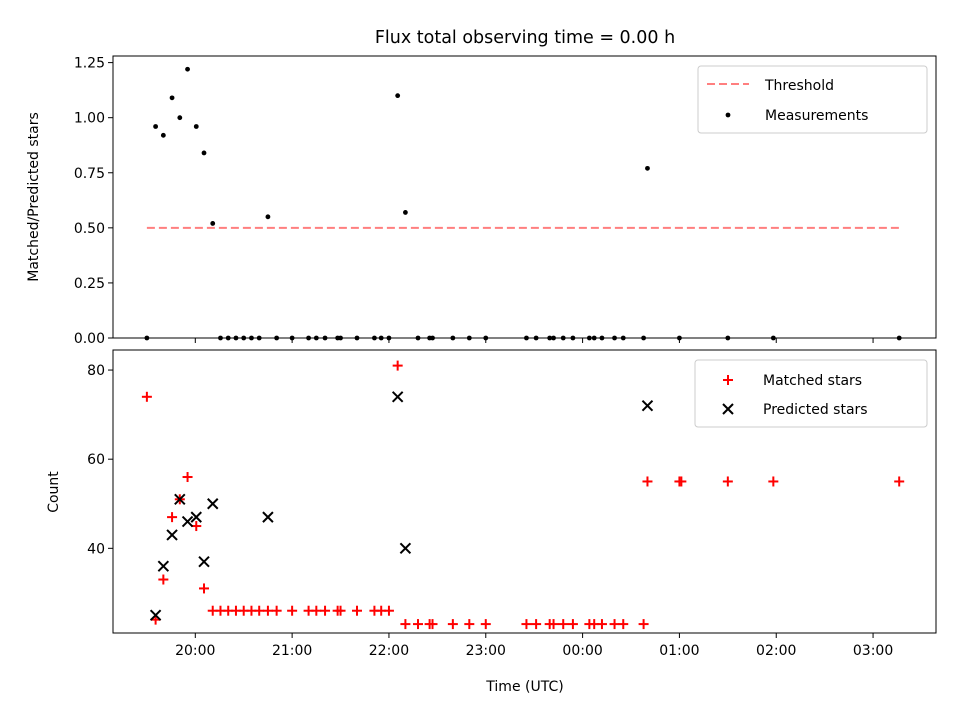  I want to click on bottom-x-tick-label-5: 01:00, so click(679, 651).